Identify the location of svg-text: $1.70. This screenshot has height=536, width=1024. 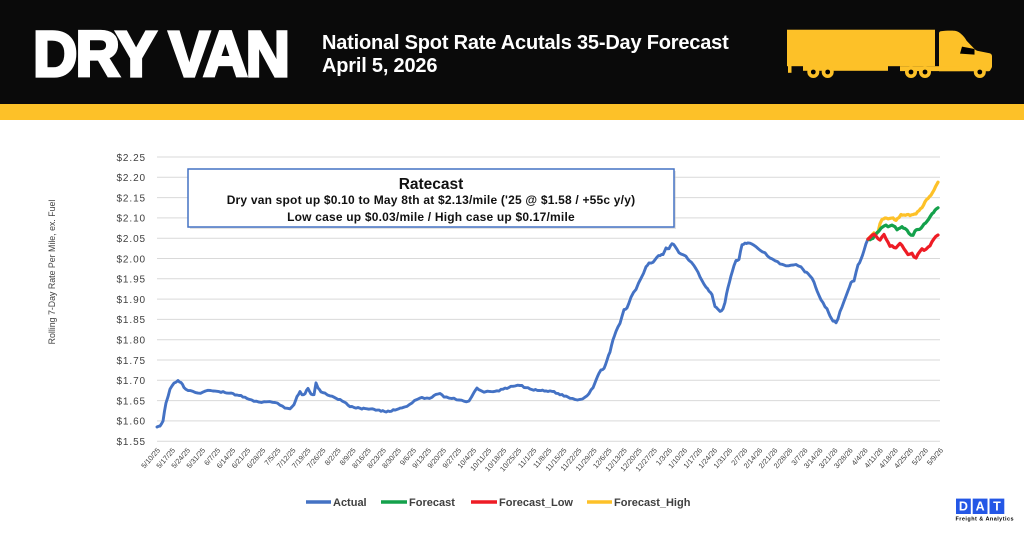
(131, 381).